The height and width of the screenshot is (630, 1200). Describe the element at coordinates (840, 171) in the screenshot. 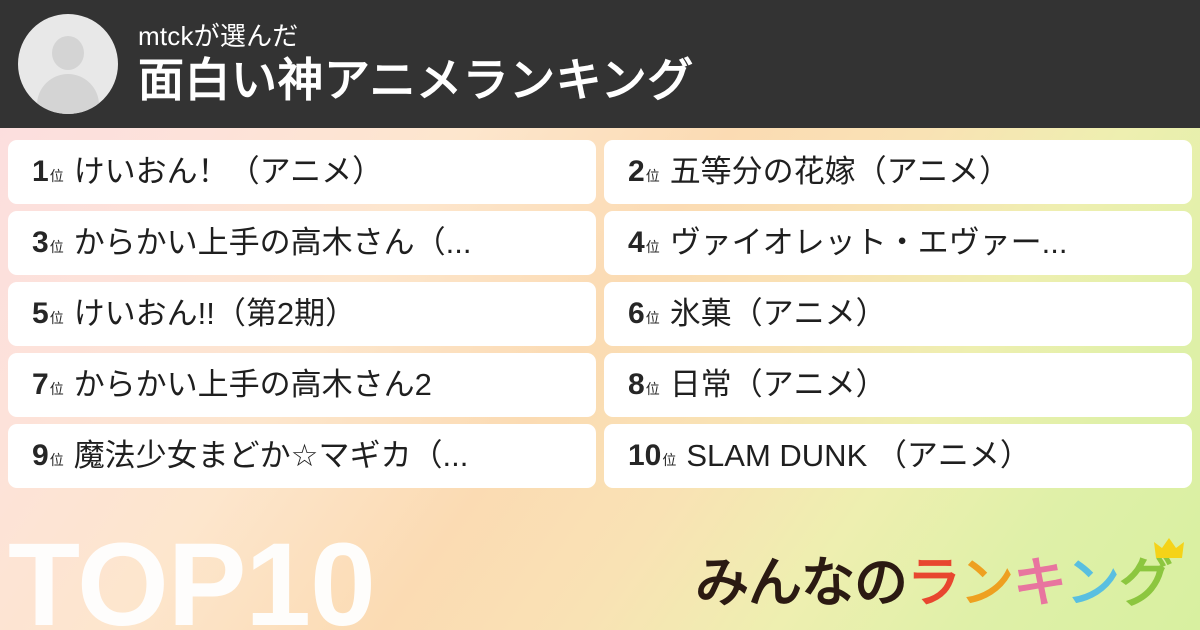

I see `list-item-title: 五等分の花嫁（アニメ）` at that location.